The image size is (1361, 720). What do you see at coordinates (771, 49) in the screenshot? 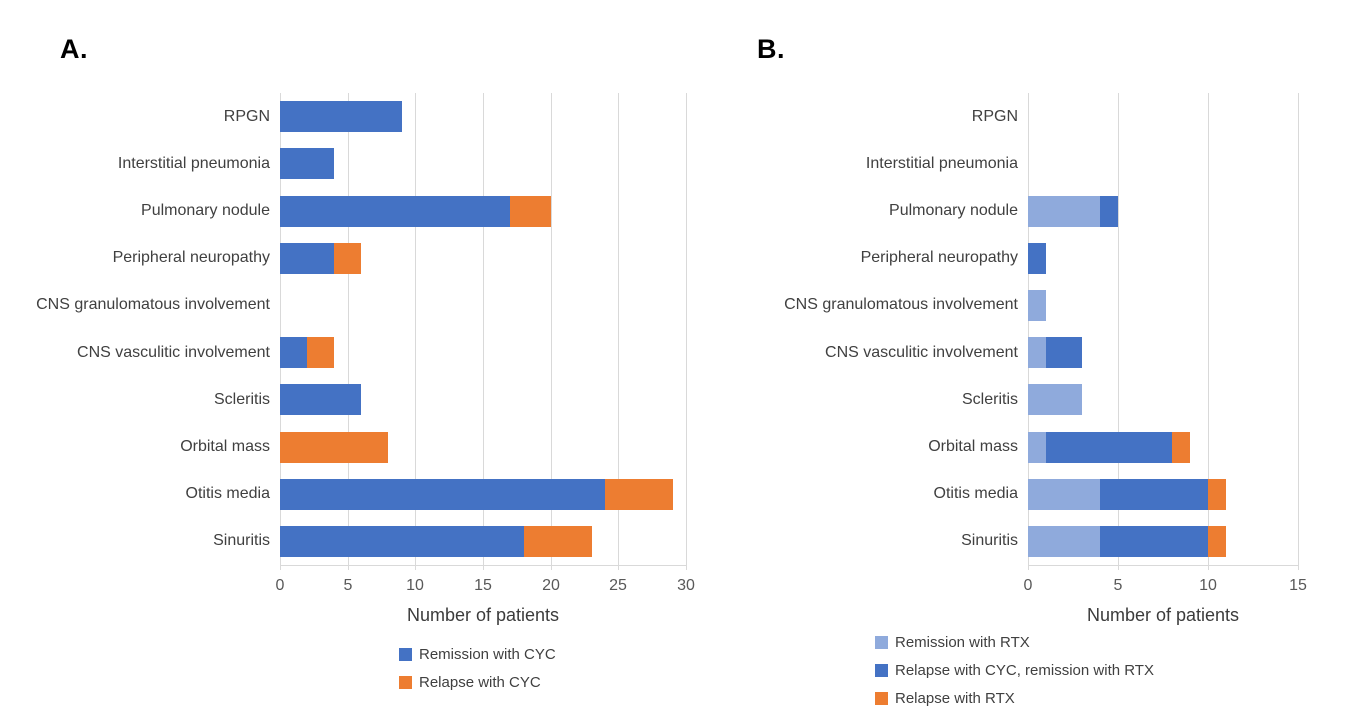
I see `panel-label-b: B.` at bounding box center [771, 49].